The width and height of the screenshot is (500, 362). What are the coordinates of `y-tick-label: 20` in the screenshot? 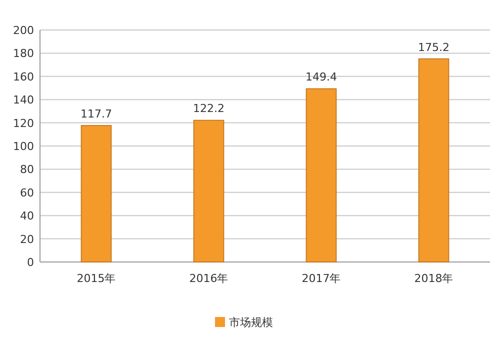 It's located at (27, 239).